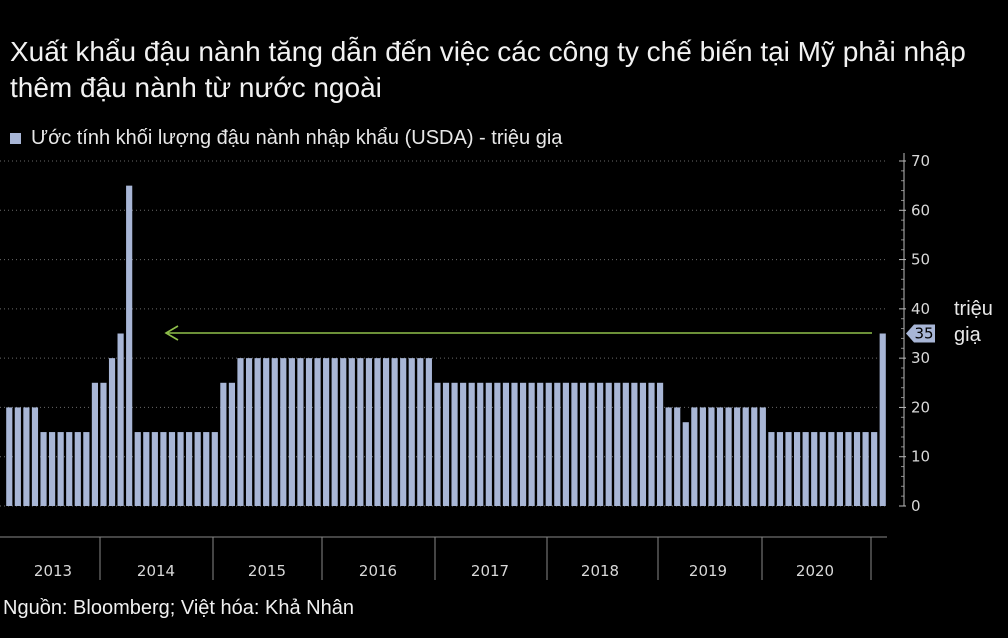 The height and width of the screenshot is (638, 1008). Describe the element at coordinates (378, 571) in the screenshot. I see `x-tick-label: 2016` at that location.